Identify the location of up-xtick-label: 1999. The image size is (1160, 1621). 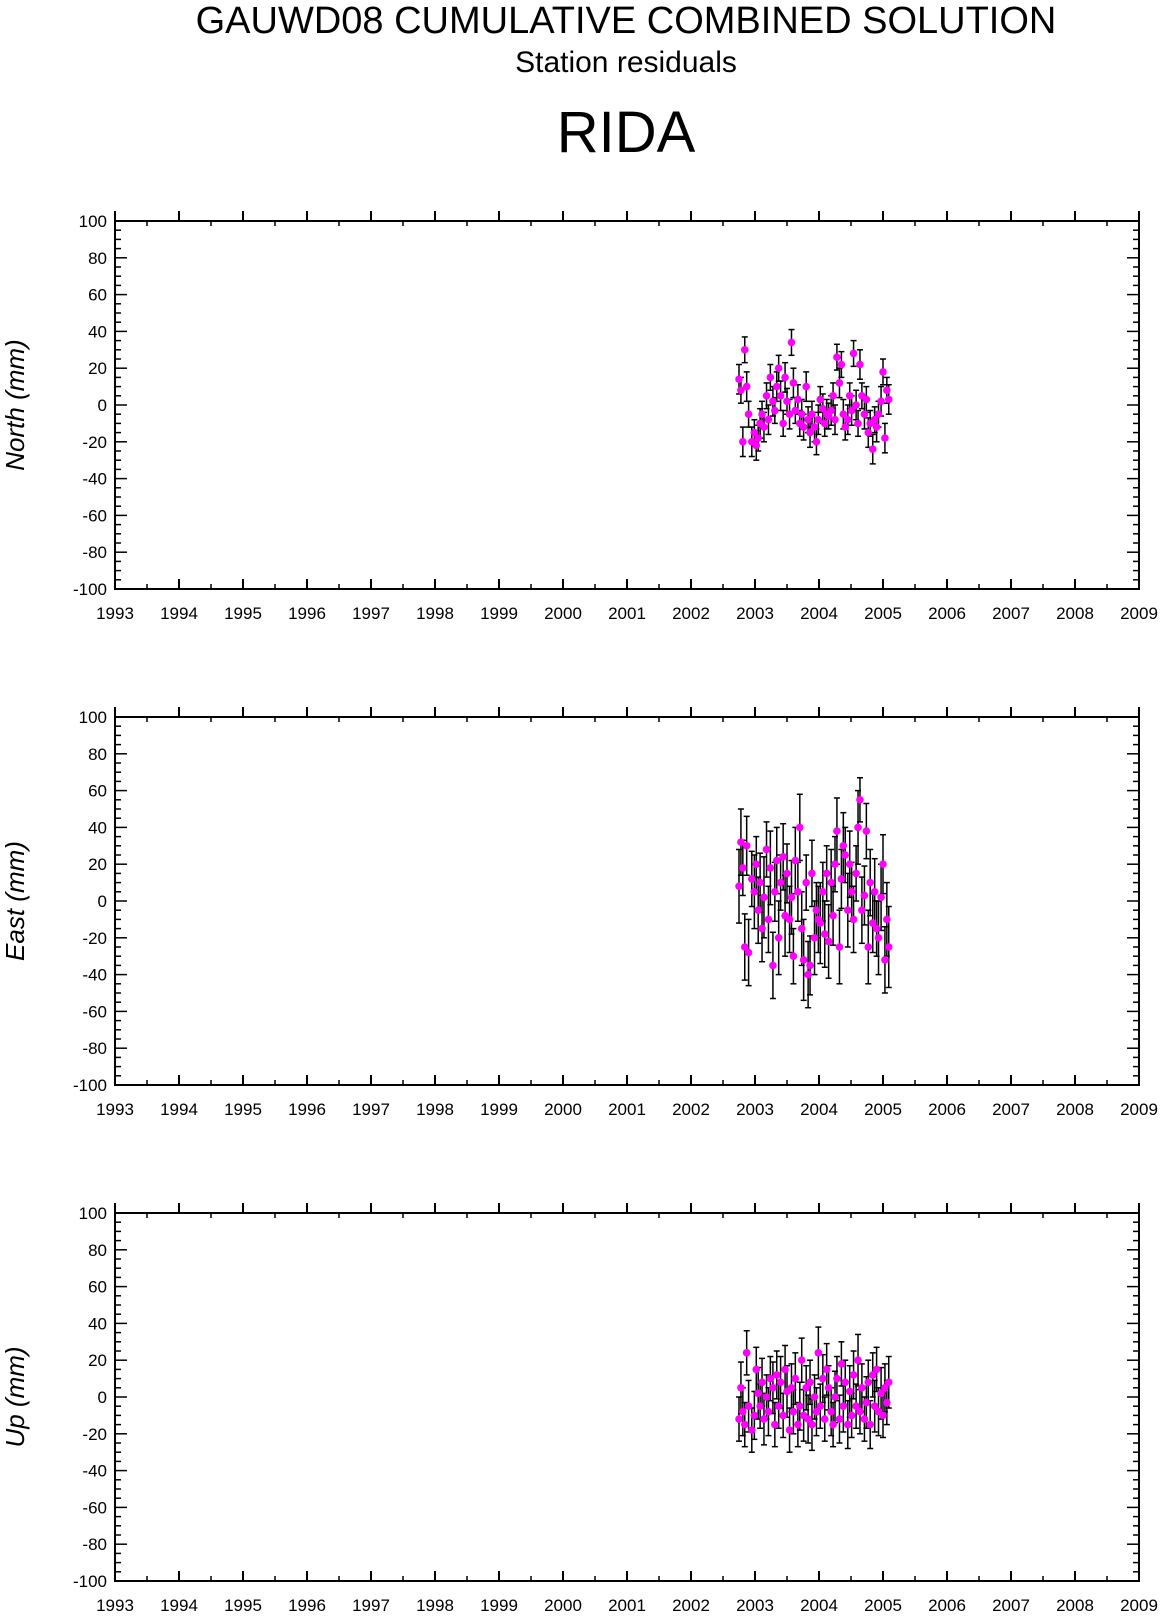
(499, 1605).